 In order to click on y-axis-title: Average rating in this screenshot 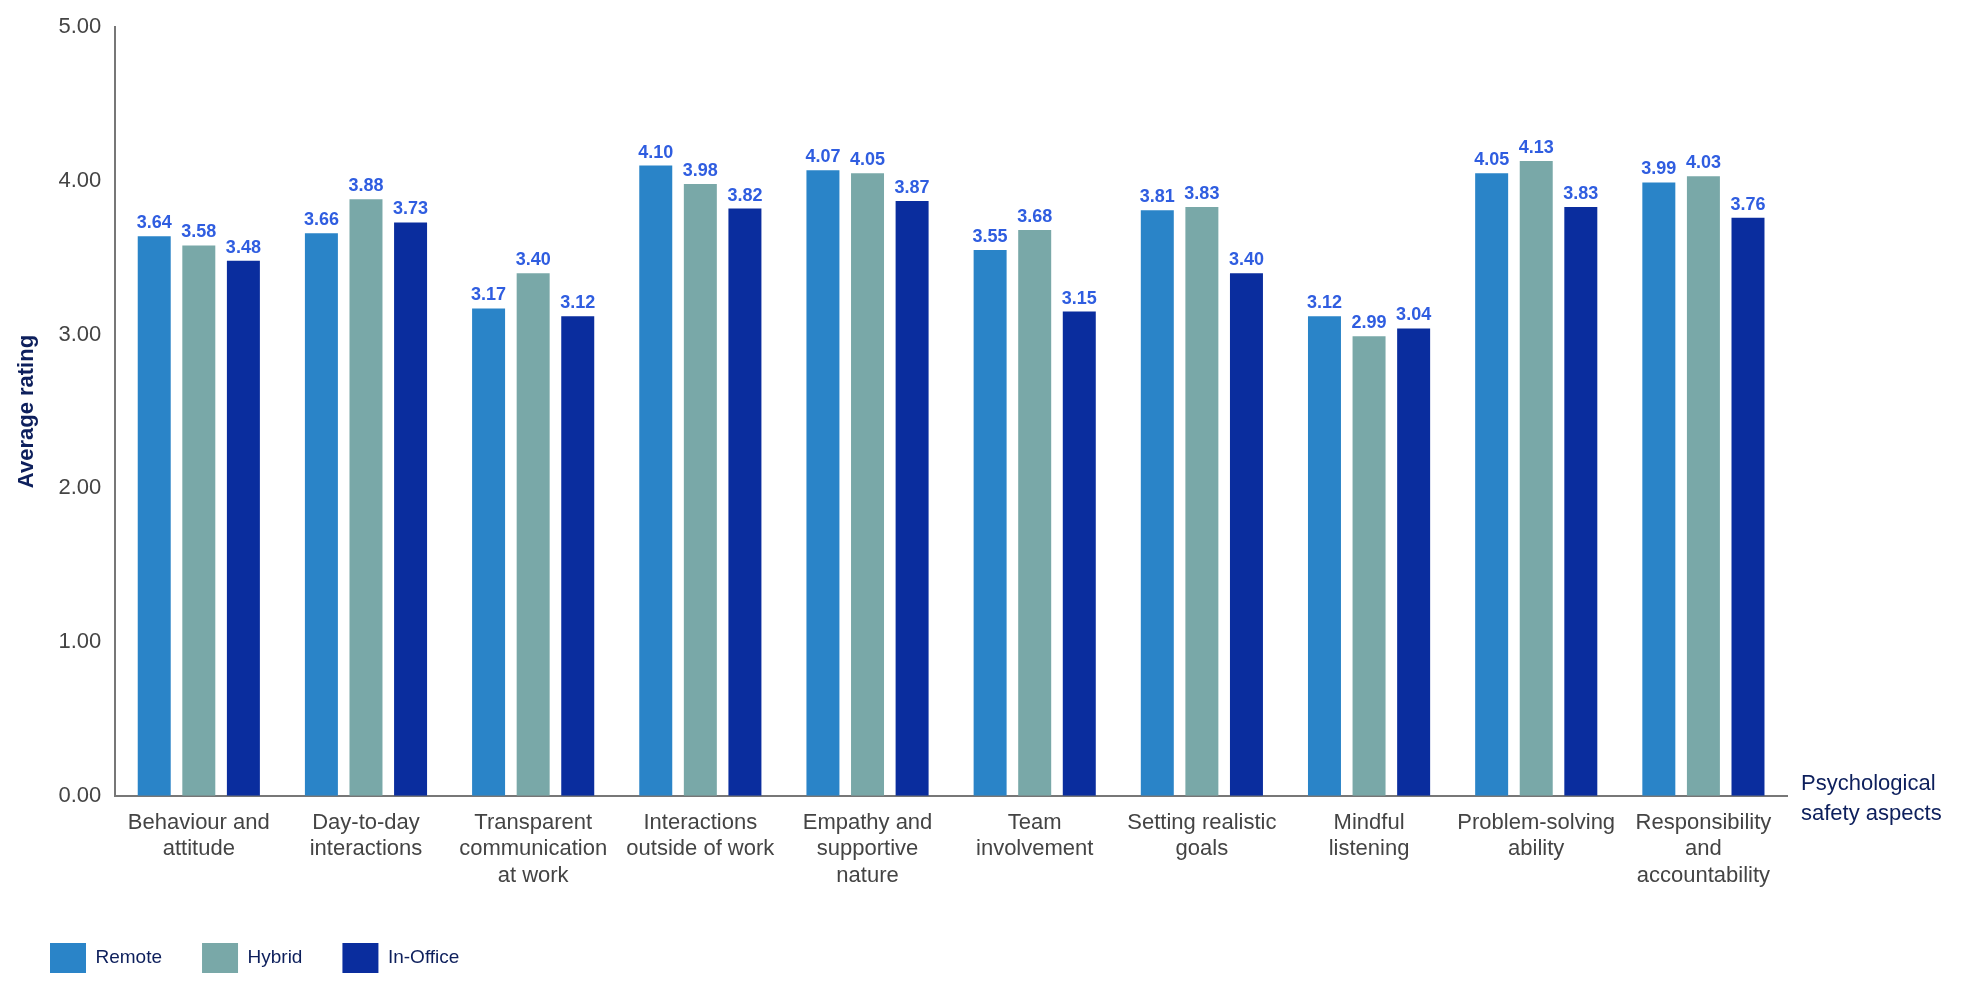, I will do `click(26, 411)`.